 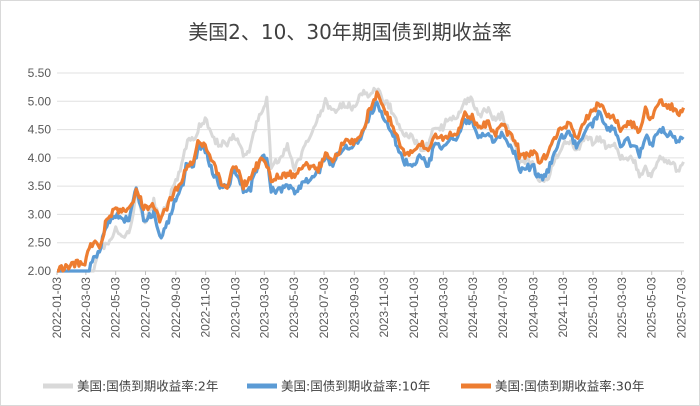 What do you see at coordinates (350, 32) in the screenshot?
I see `chart-title: 美国2、10、30年期国债到期收益率` at bounding box center [350, 32].